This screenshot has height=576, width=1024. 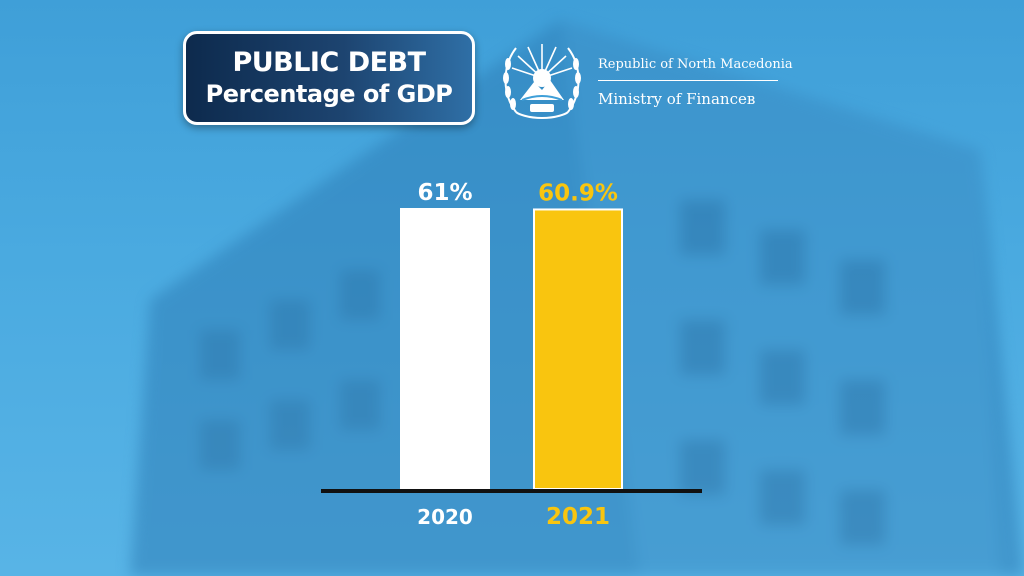 I want to click on title-box: PUBLIC DEBT Percentage of GDP, so click(x=329, y=78).